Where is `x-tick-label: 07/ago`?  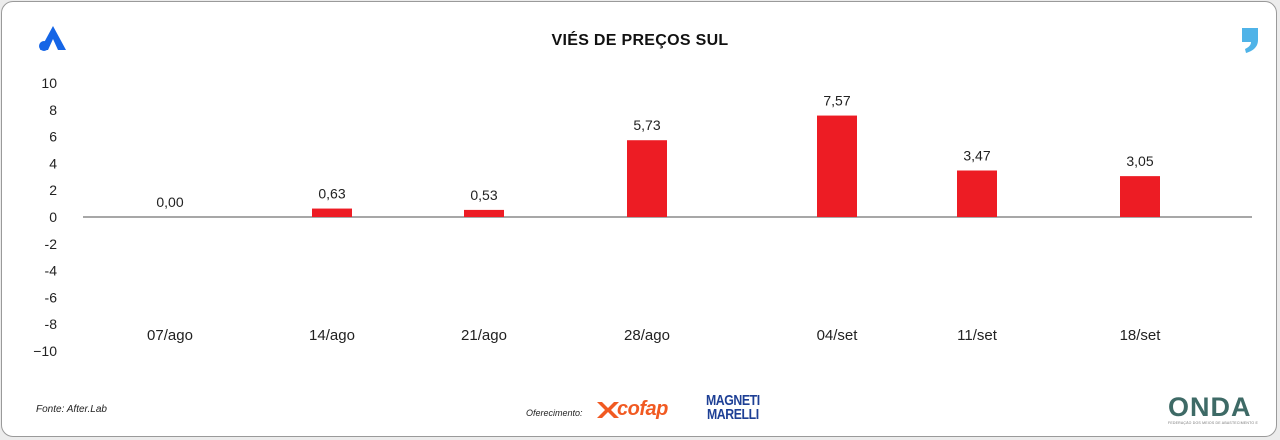 x-tick-label: 07/ago is located at coordinates (170, 335).